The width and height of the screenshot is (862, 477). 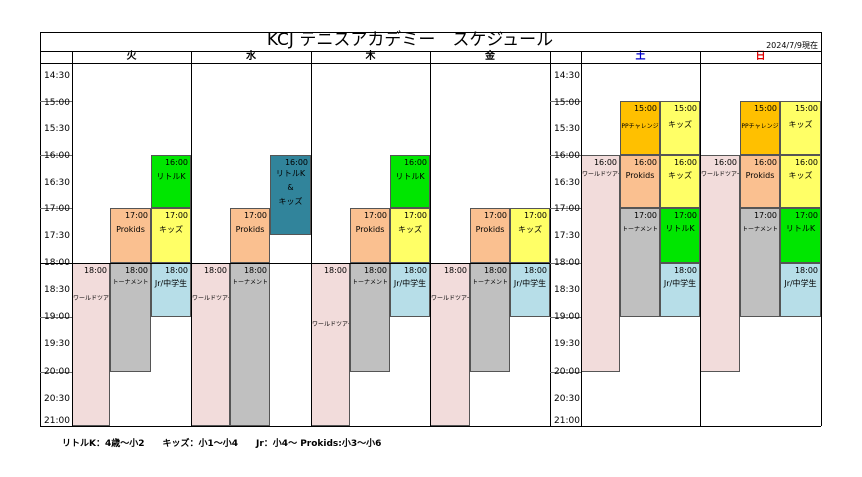 I want to click on time-label: 20:30, so click(x=567, y=399).